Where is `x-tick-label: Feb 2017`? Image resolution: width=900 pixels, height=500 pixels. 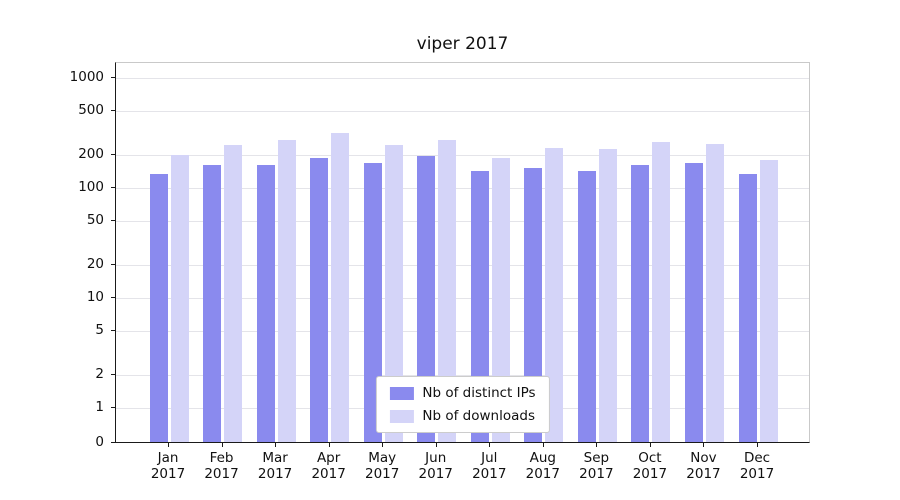 x-tick-label: Feb 2017 is located at coordinates (221, 466).